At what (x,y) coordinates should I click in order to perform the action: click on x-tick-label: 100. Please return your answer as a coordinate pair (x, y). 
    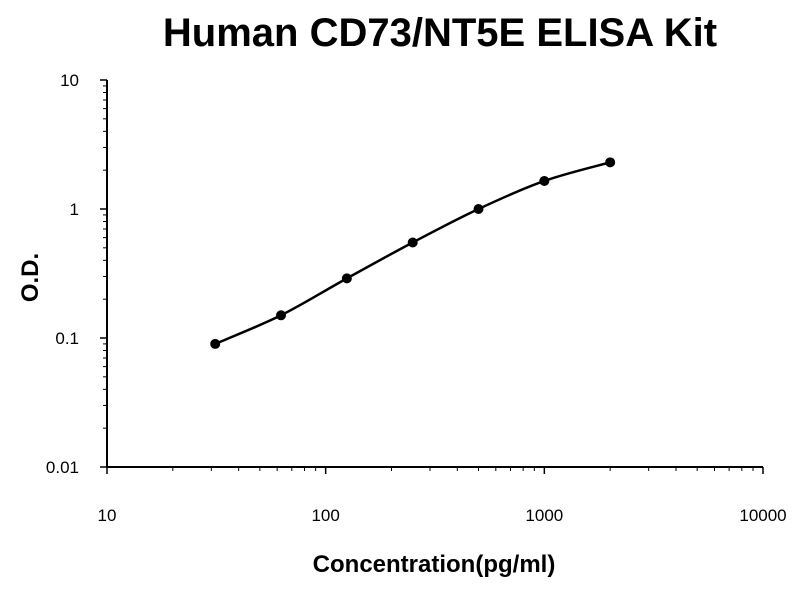
    Looking at the image, I should click on (325, 515).